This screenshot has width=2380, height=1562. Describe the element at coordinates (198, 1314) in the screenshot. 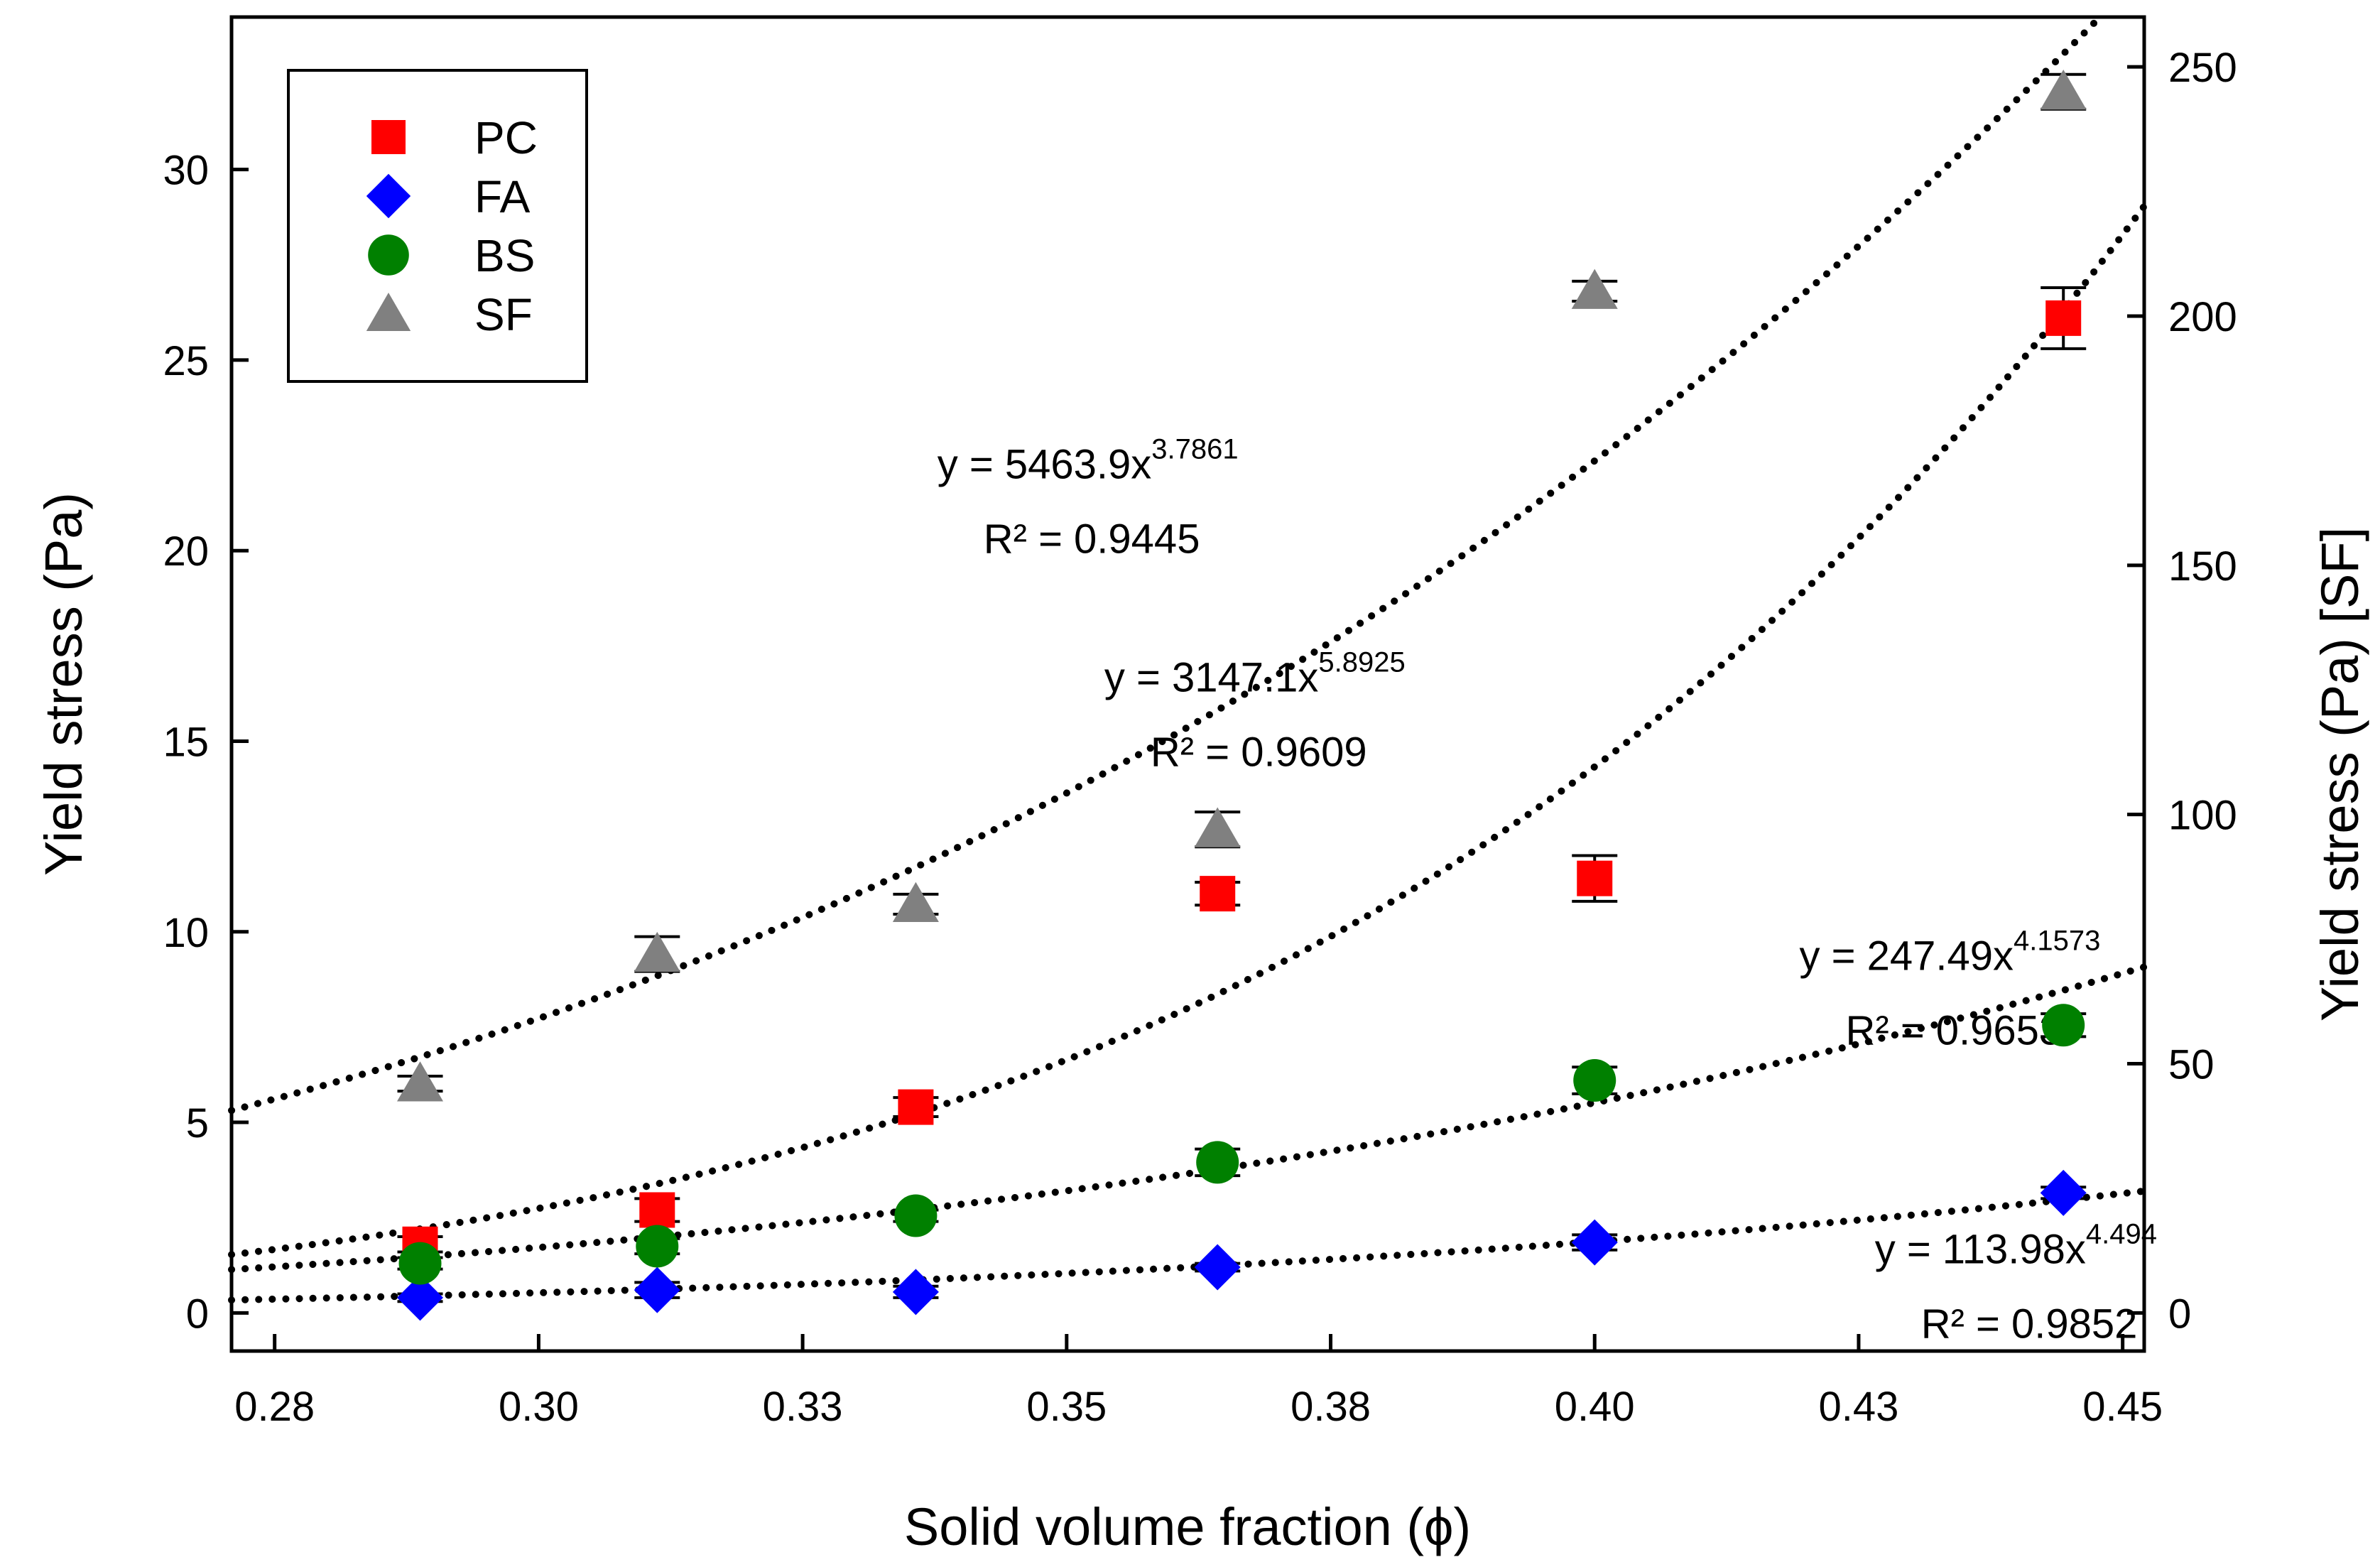

I see `y-left-tick-label: 0` at that location.